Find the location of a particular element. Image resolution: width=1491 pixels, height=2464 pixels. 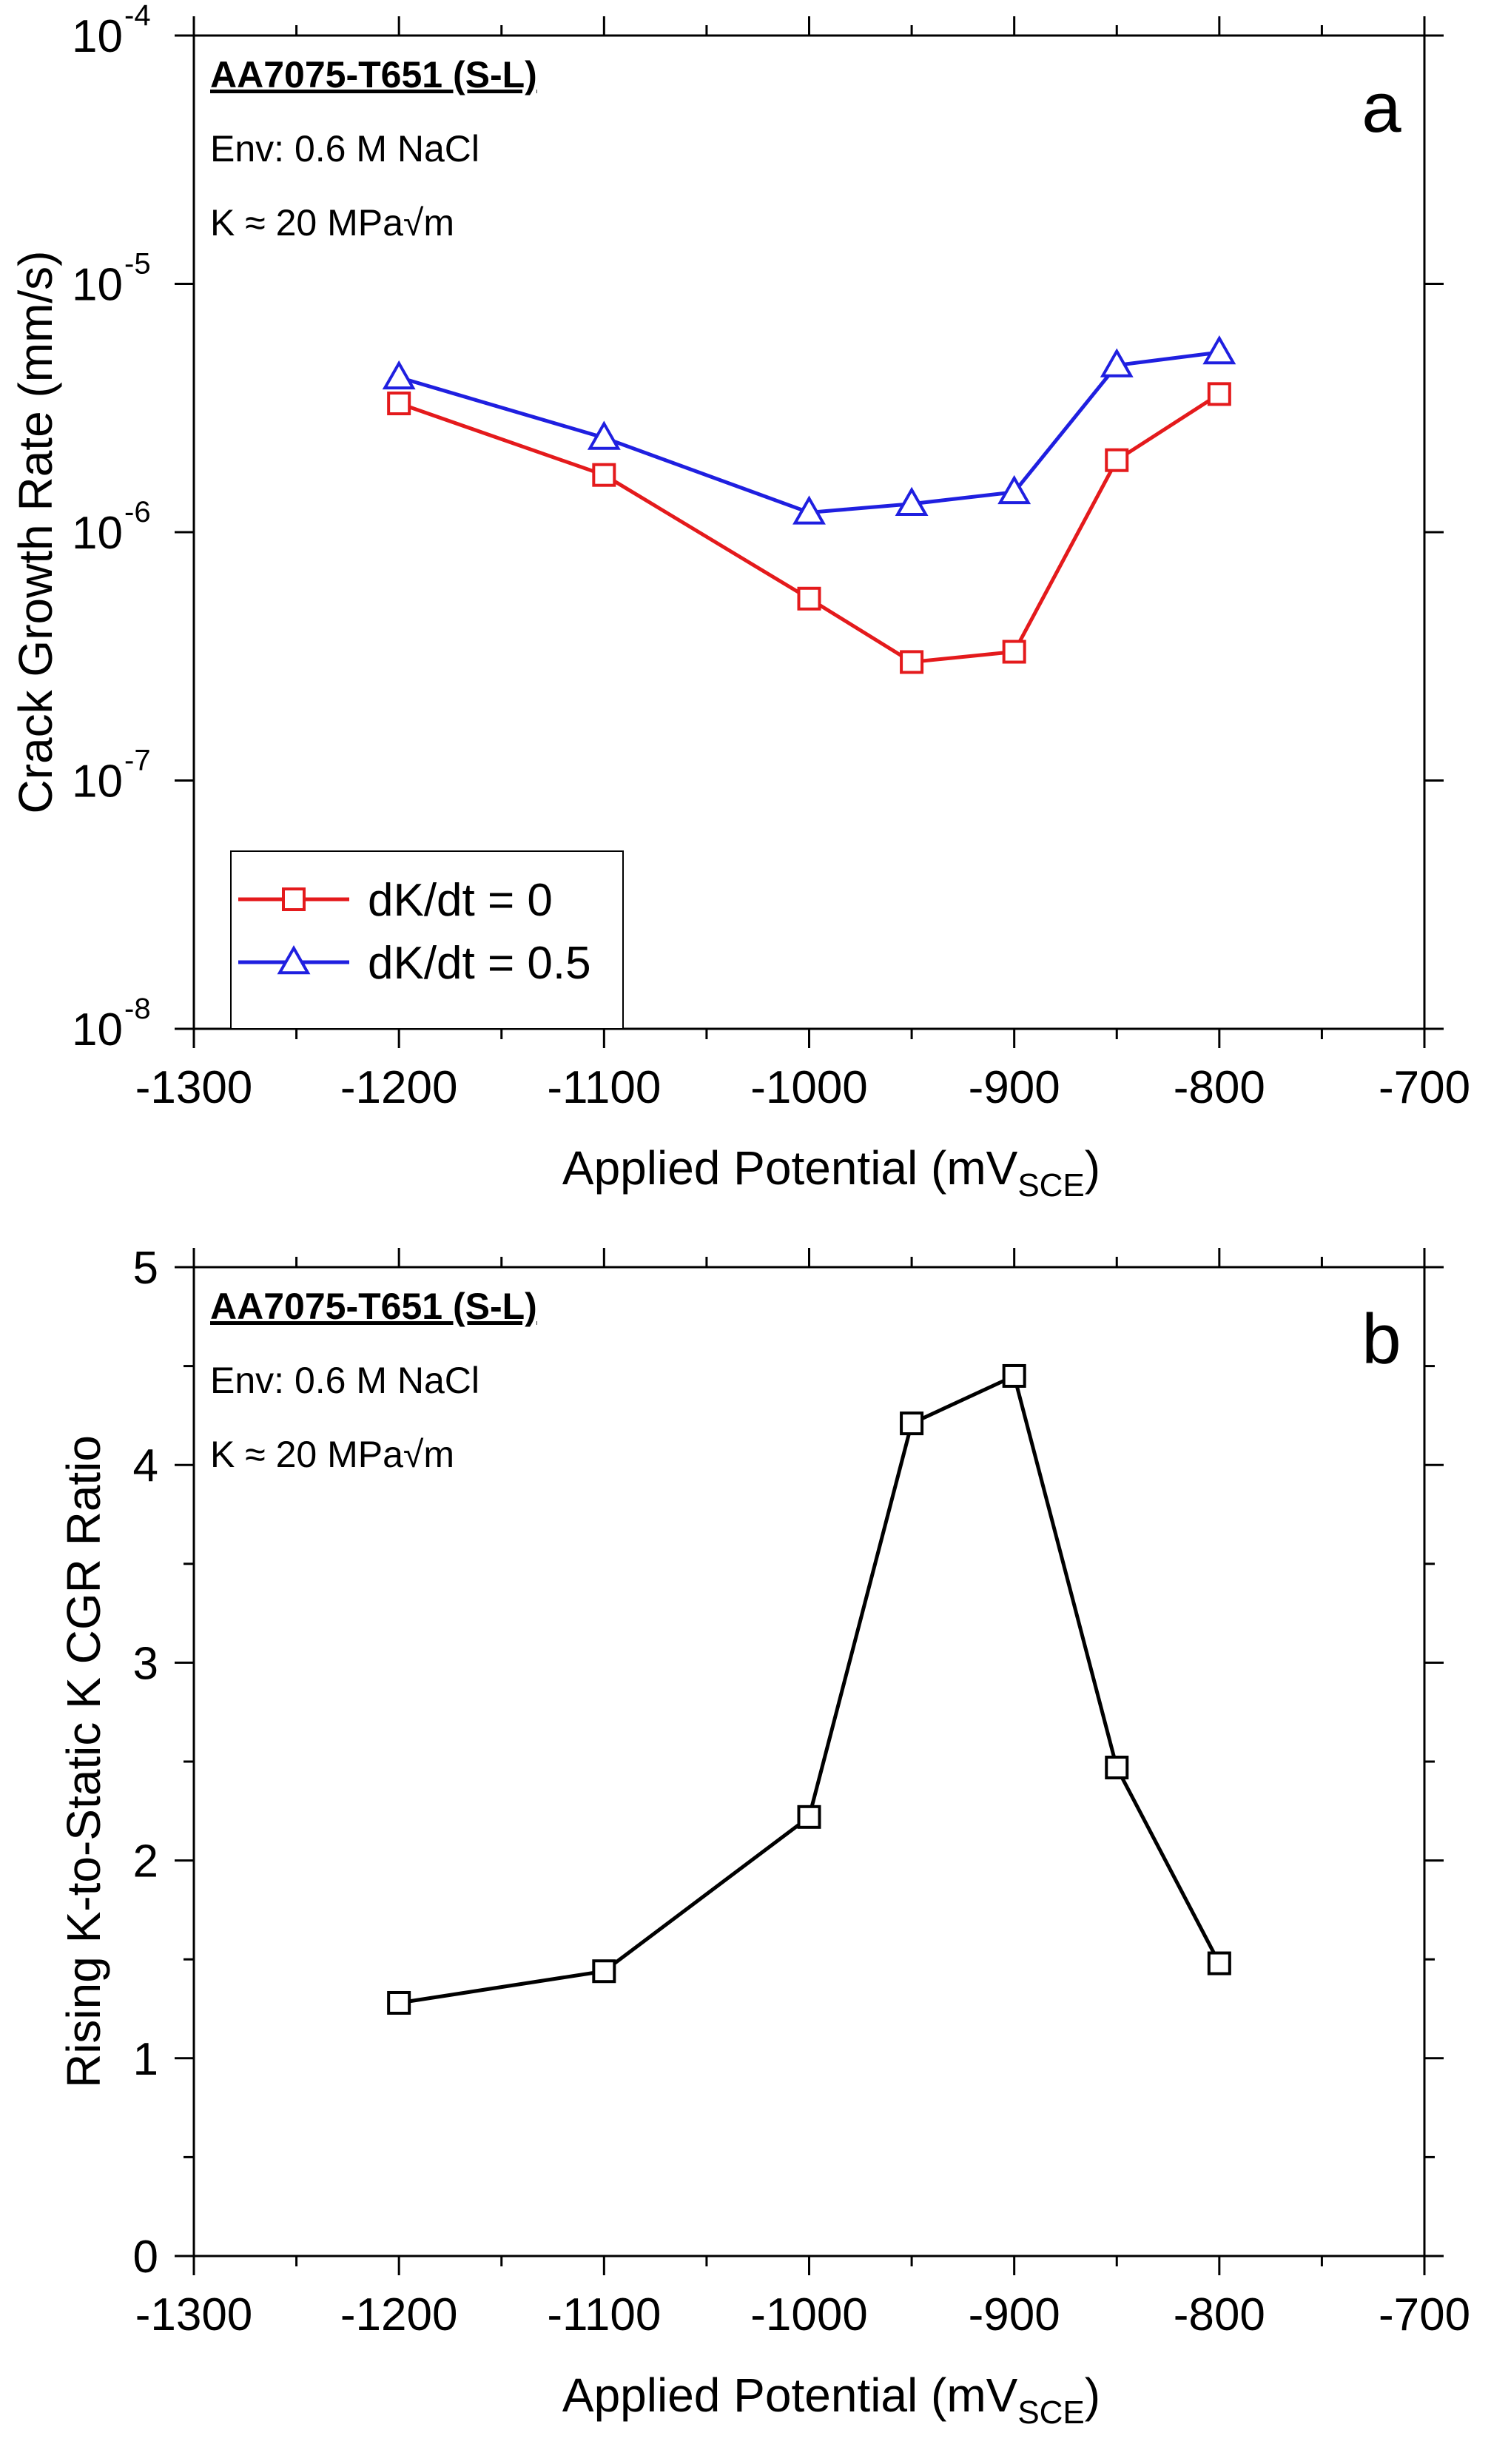

legend-box is located at coordinates (427, 940).